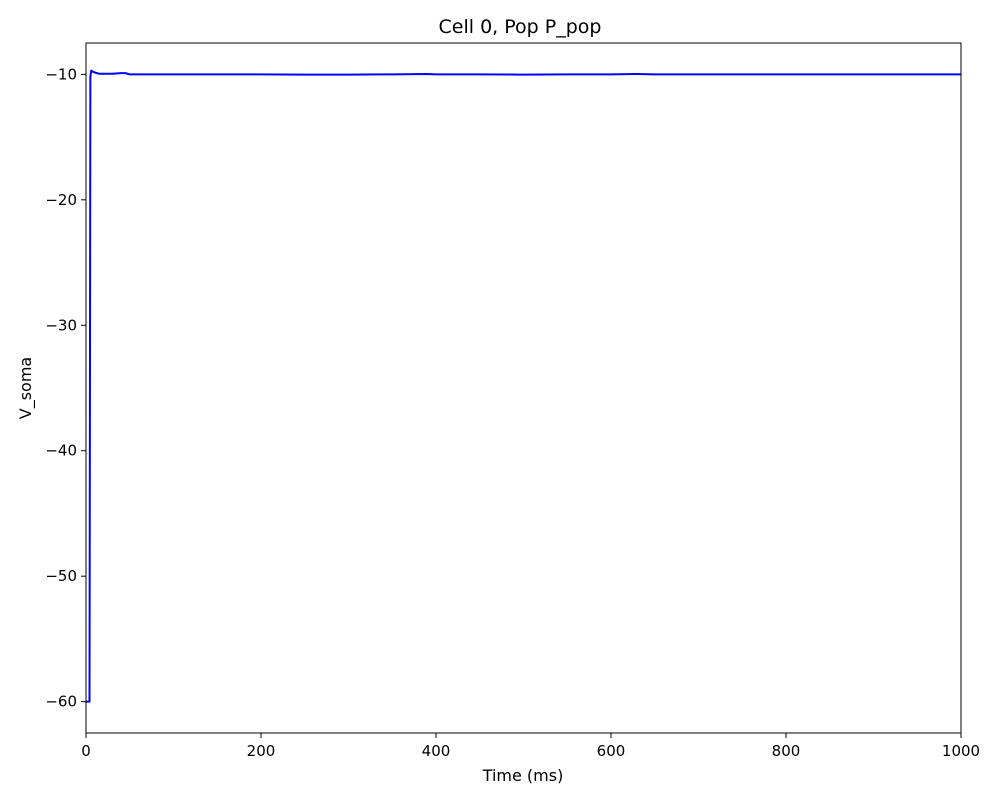 The image size is (1000, 800). What do you see at coordinates (61, 451) in the screenshot?
I see `y-tick-label: −40` at bounding box center [61, 451].